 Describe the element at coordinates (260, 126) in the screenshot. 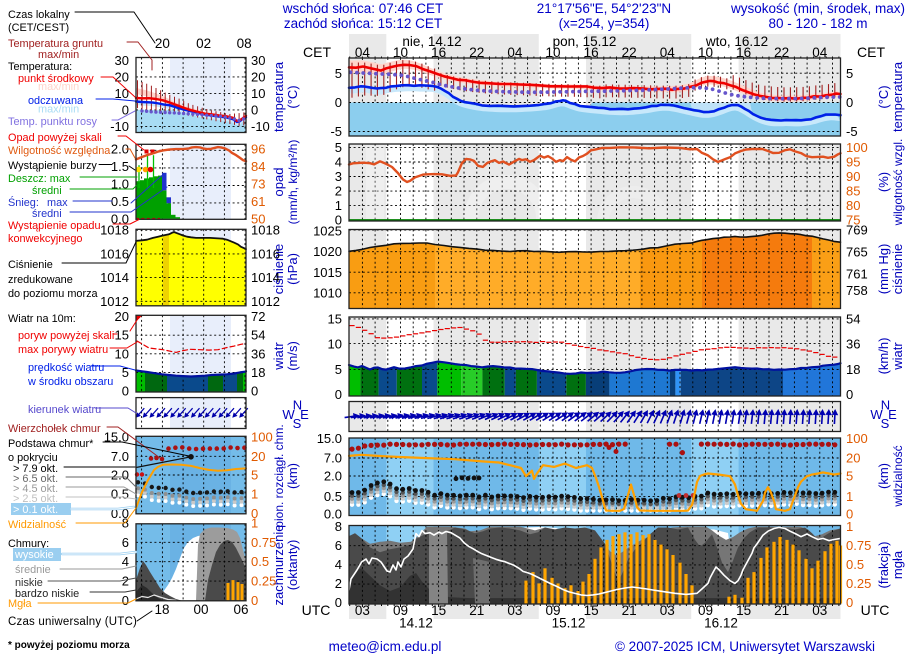

I see `svg-text: -10` at that location.